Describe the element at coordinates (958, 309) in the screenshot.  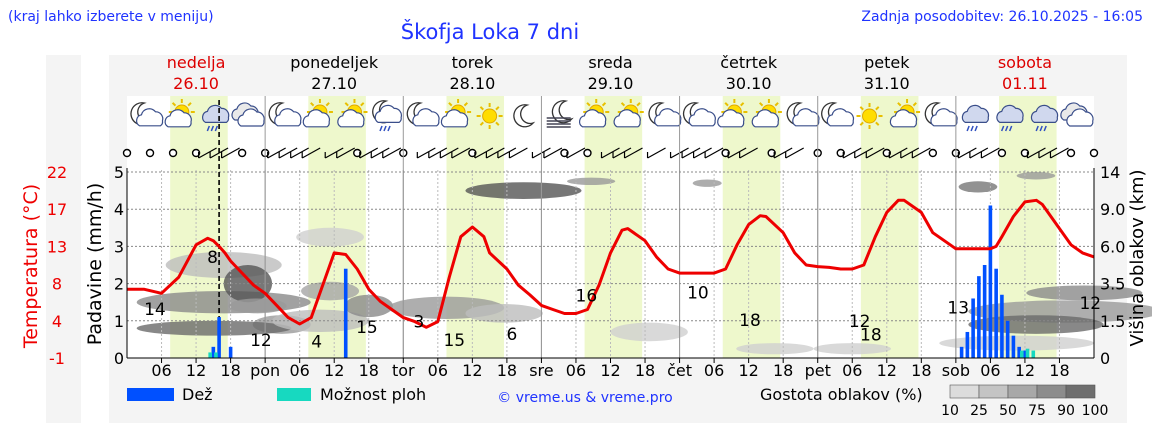
I see `temperature-label: 13` at that location.